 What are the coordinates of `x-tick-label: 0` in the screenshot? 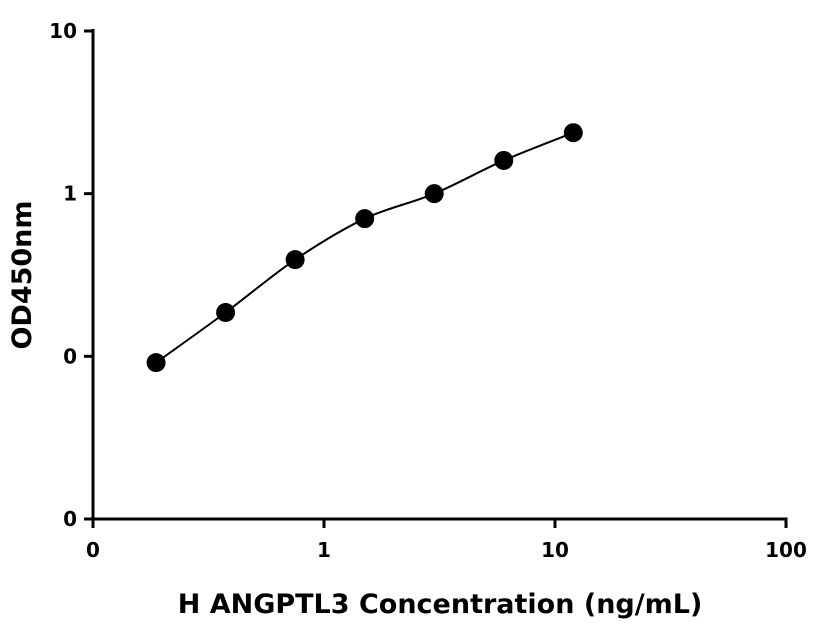 It's located at (93, 550).